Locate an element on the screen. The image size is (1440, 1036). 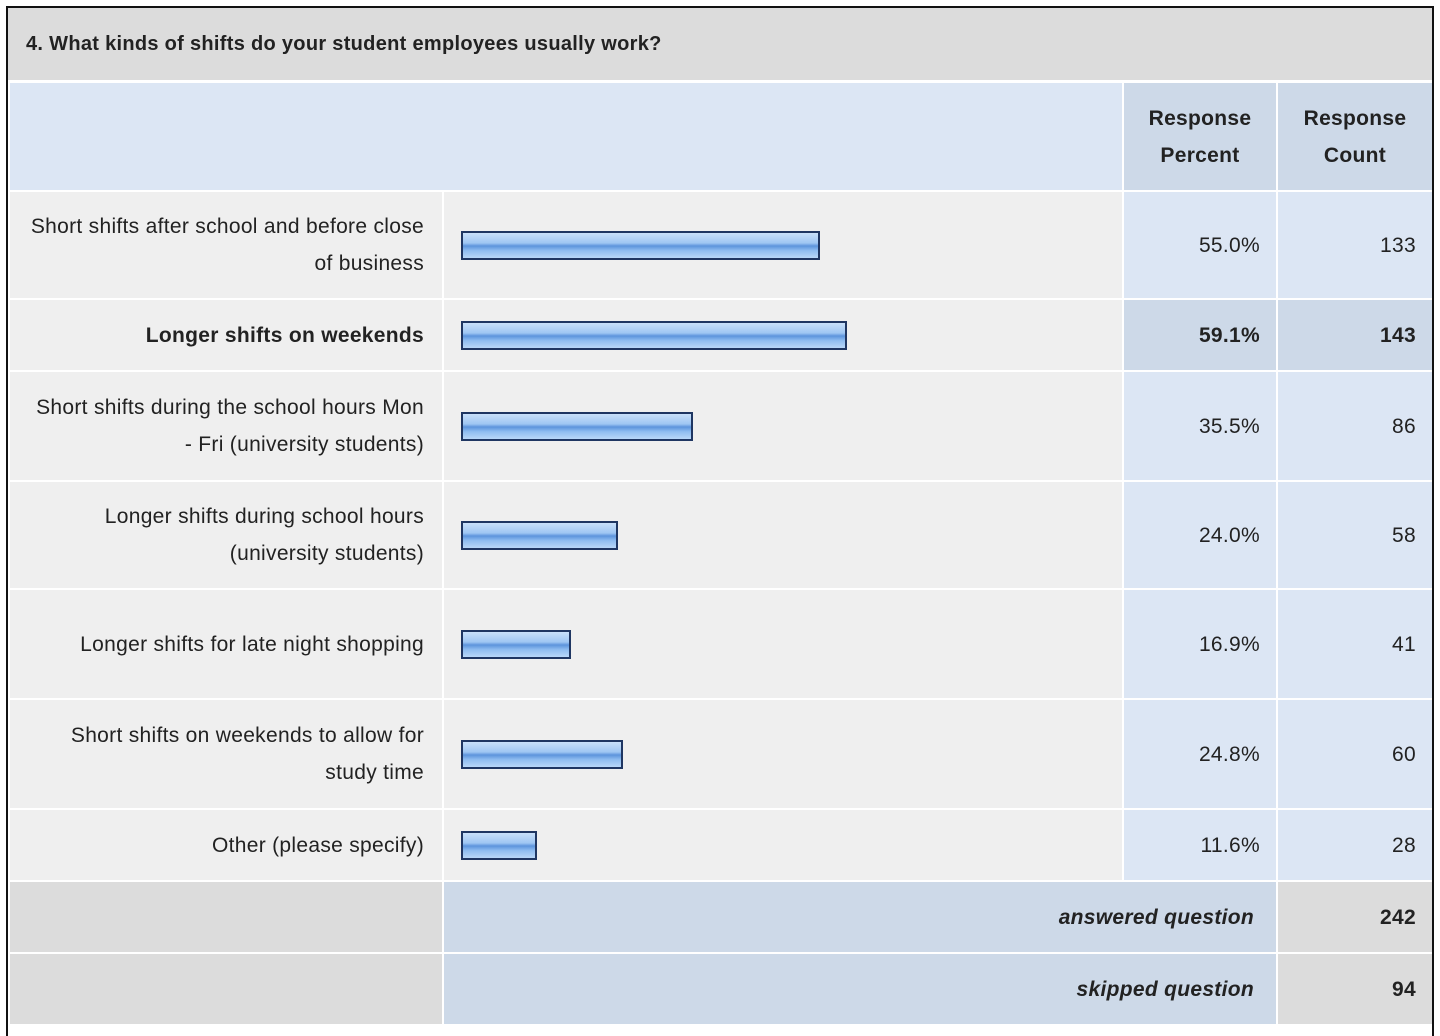
response-count: 41 is located at coordinates (1355, 644).